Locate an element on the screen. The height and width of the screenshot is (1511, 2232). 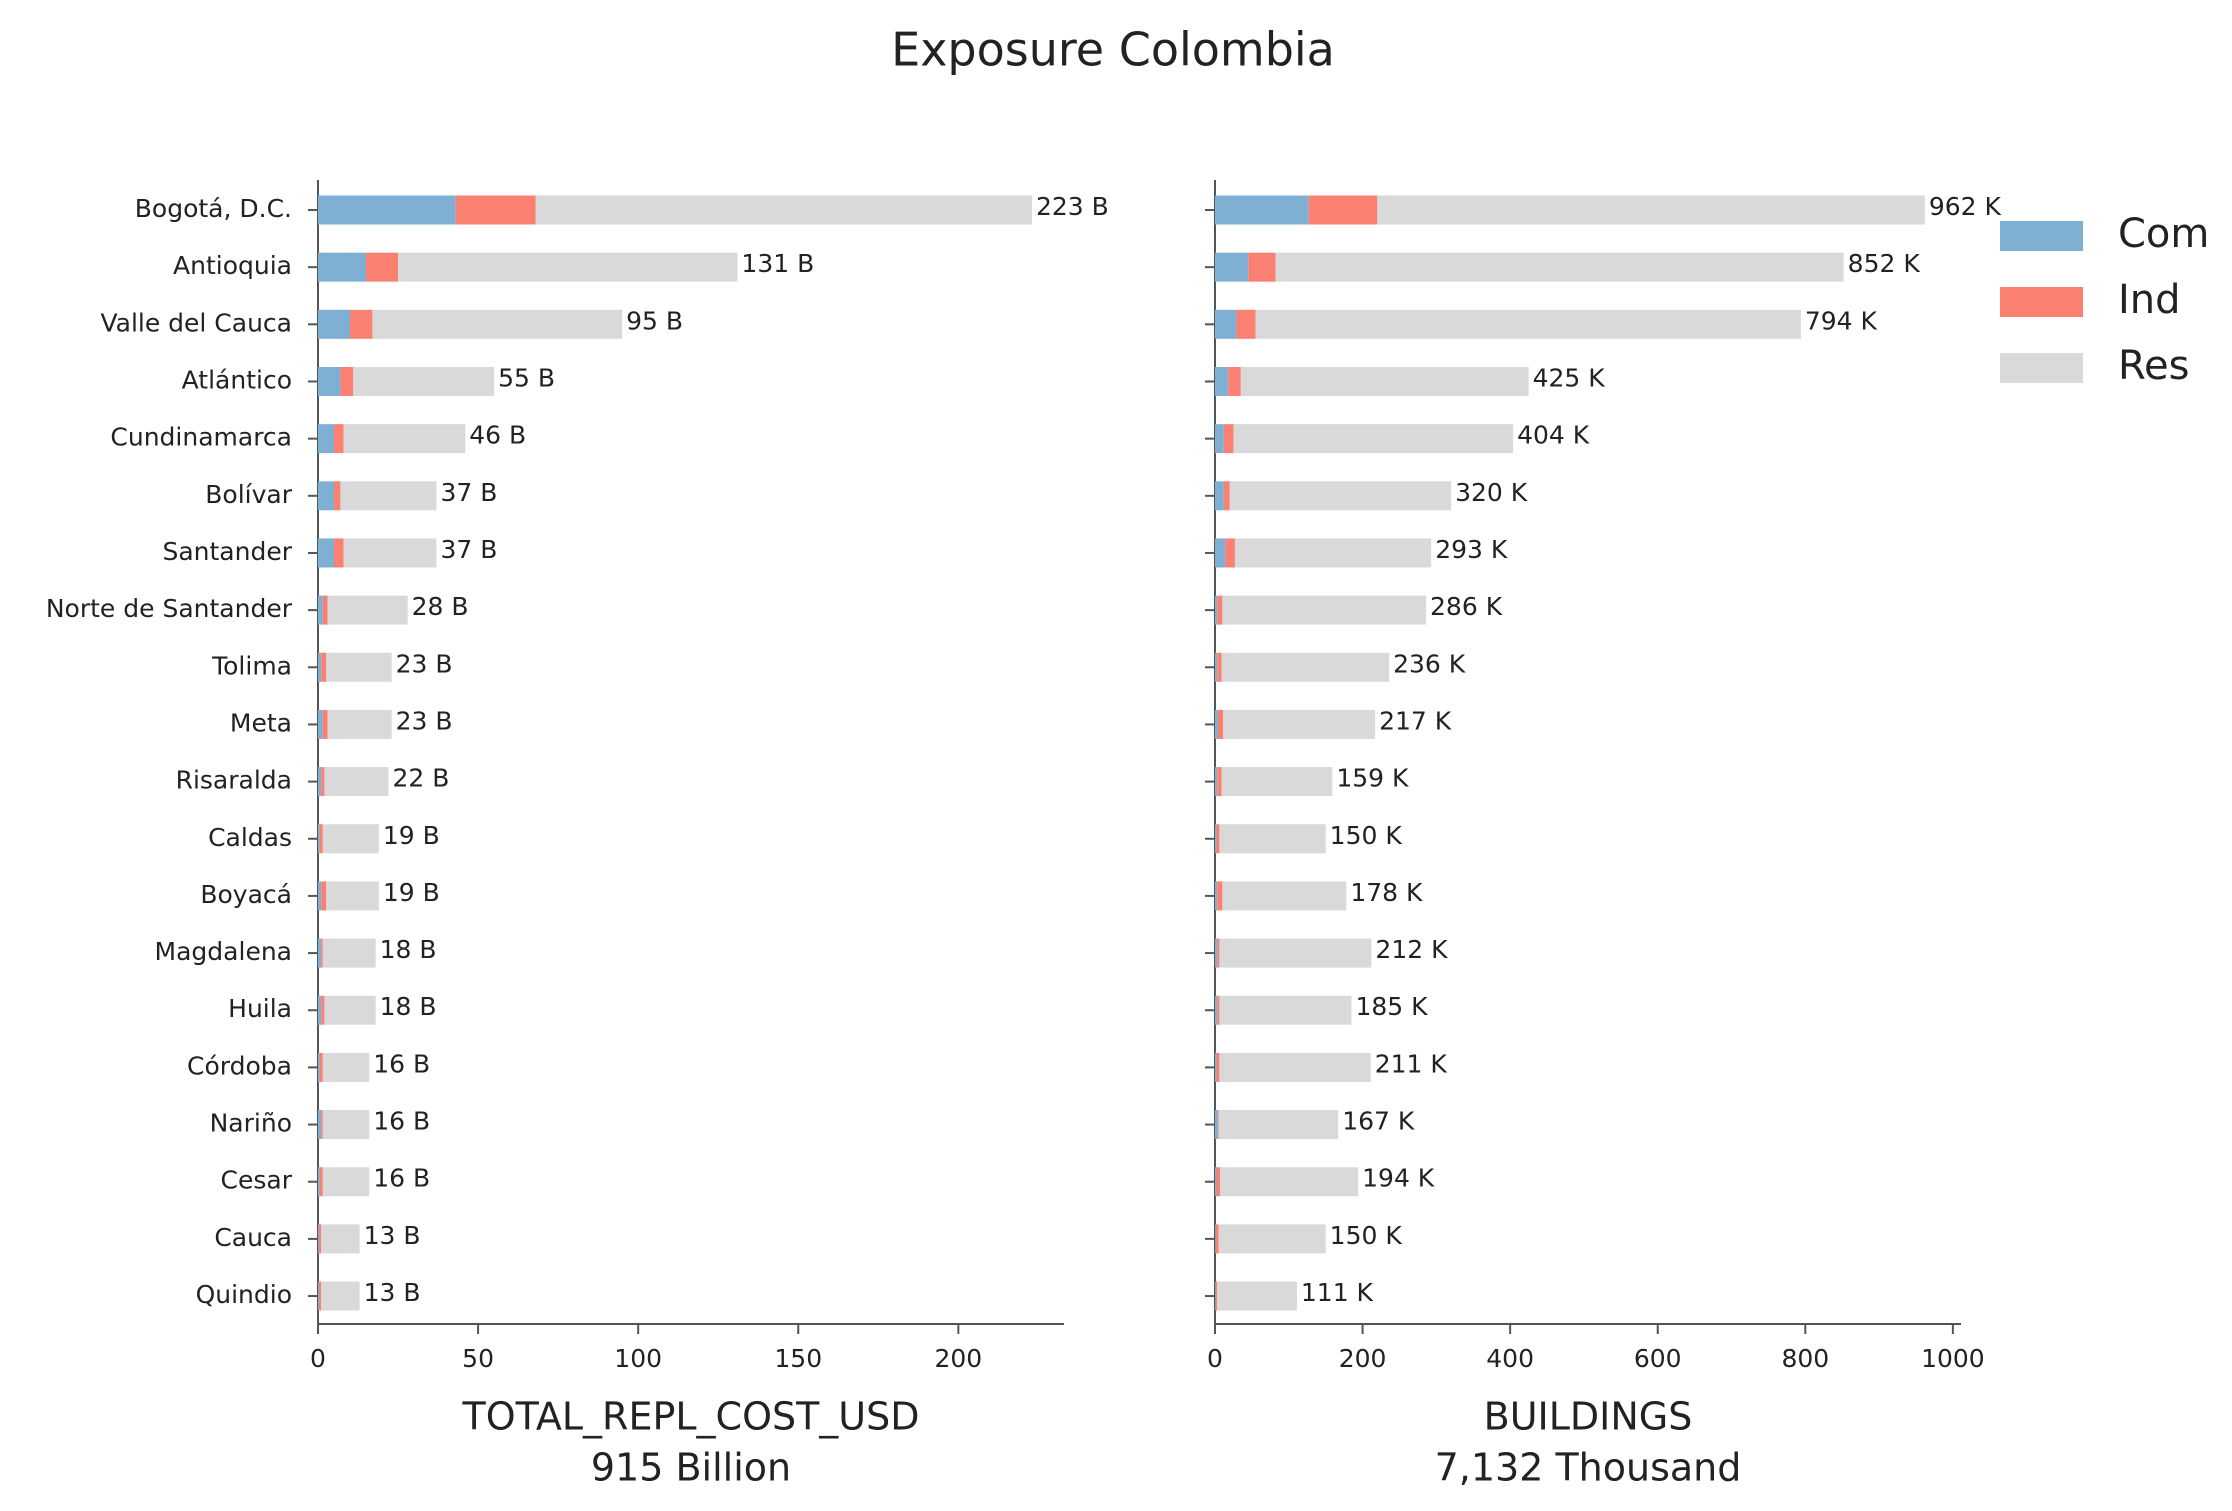
total-label: 852 K is located at coordinates (1884, 263).